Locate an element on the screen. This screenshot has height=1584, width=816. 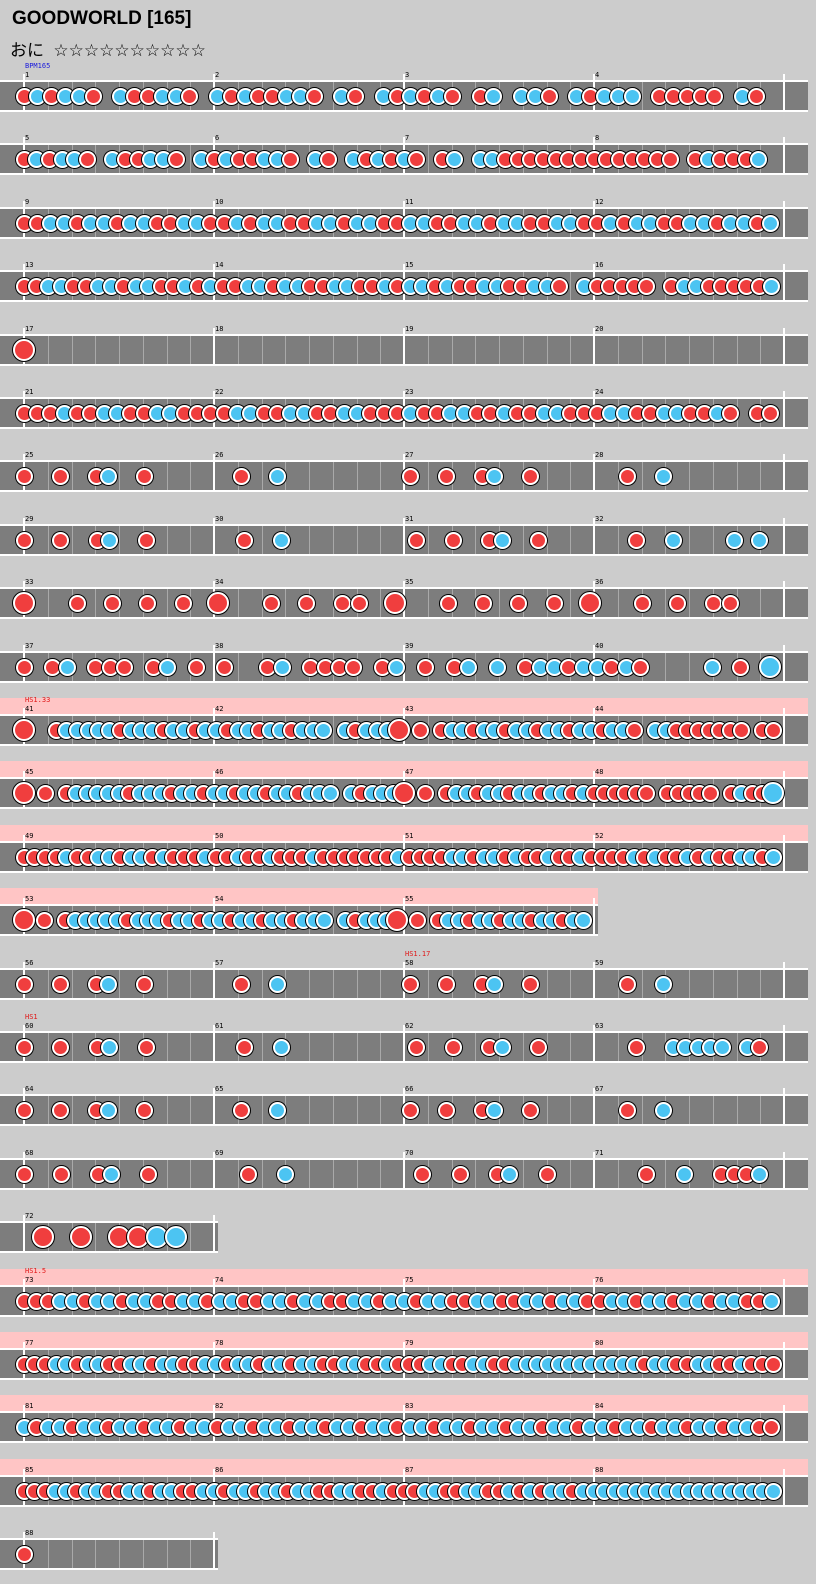
measure-number: 15 is located at coordinates (409, 265).